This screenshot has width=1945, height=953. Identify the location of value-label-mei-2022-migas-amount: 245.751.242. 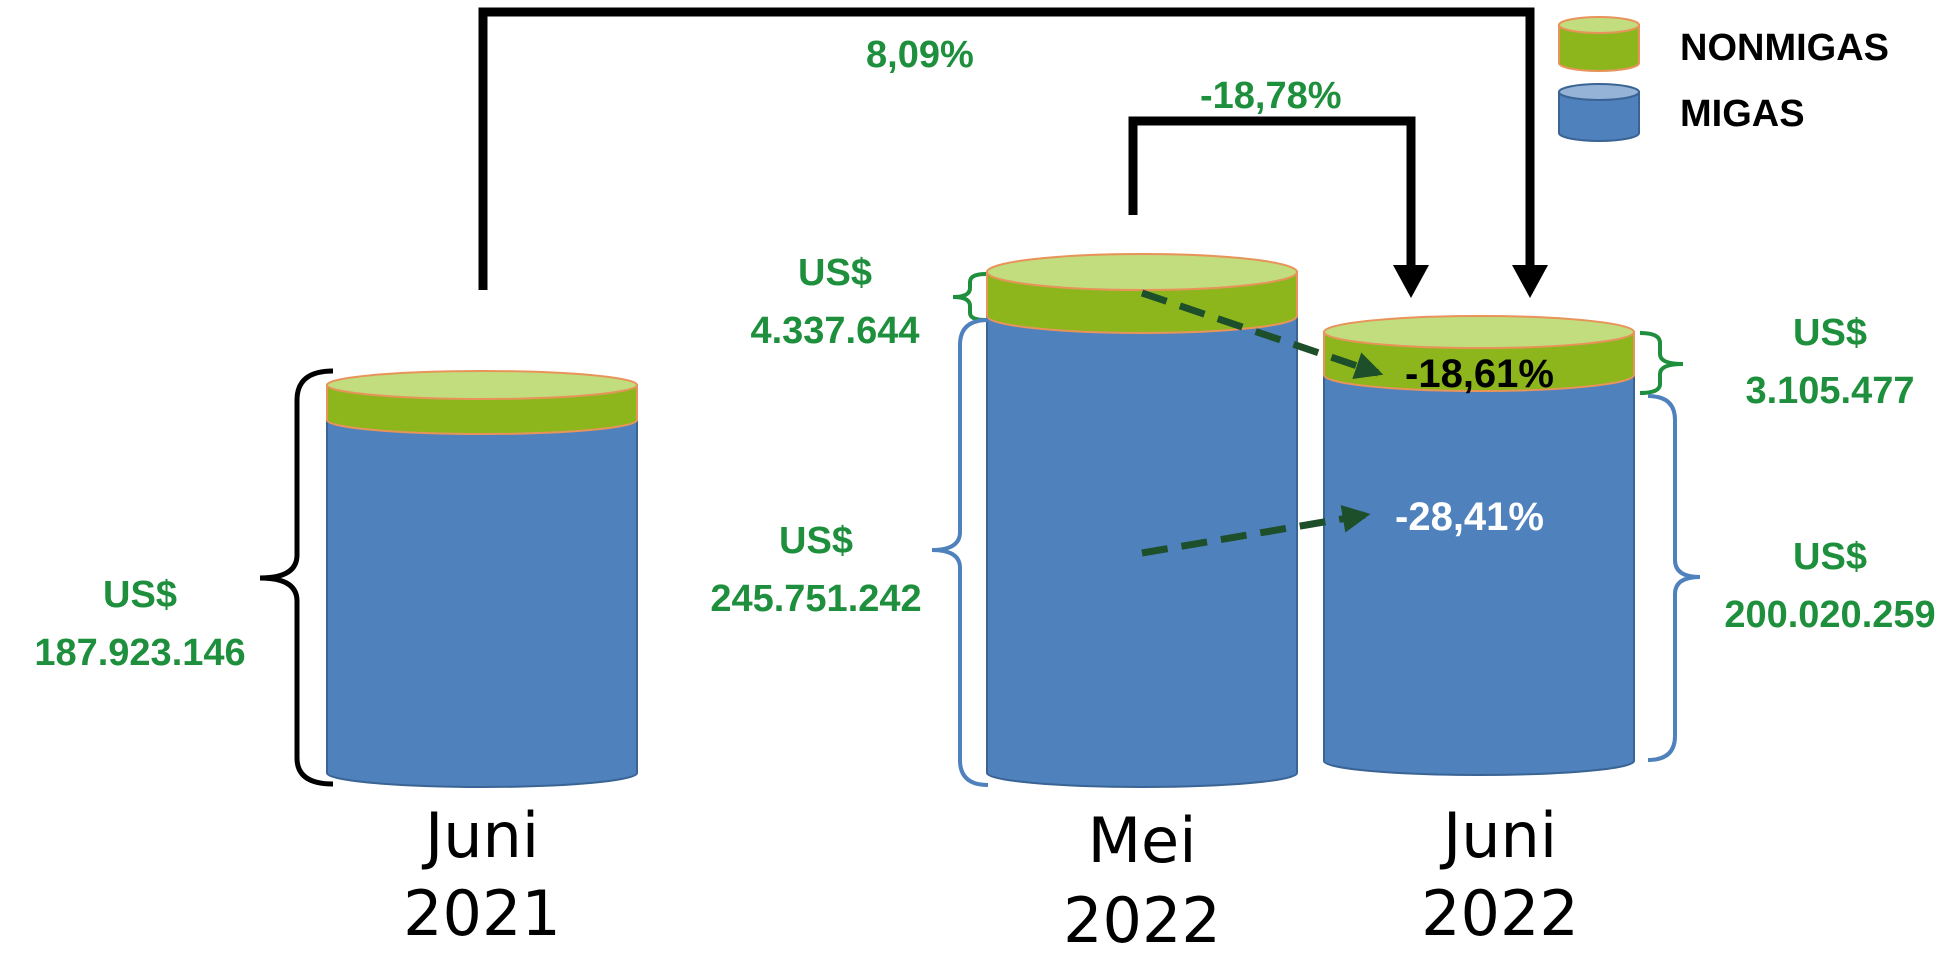
(815, 599).